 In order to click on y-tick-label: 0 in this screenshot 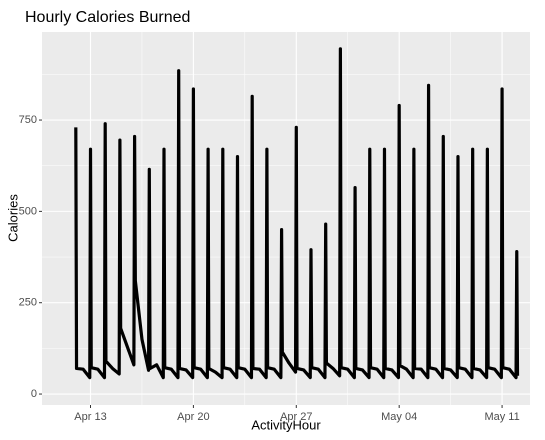, I will do `click(34, 394)`.